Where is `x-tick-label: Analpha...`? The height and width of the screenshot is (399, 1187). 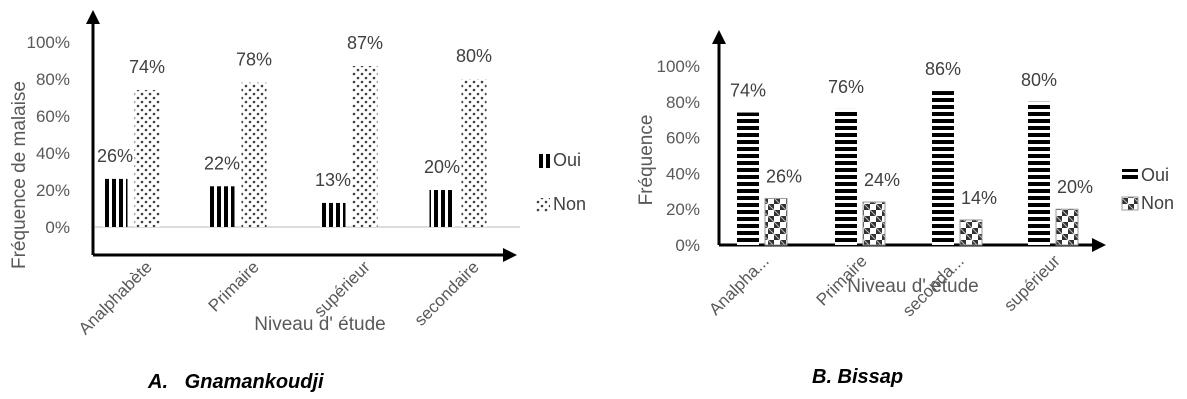 x-tick-label: Analpha... is located at coordinates (739, 285).